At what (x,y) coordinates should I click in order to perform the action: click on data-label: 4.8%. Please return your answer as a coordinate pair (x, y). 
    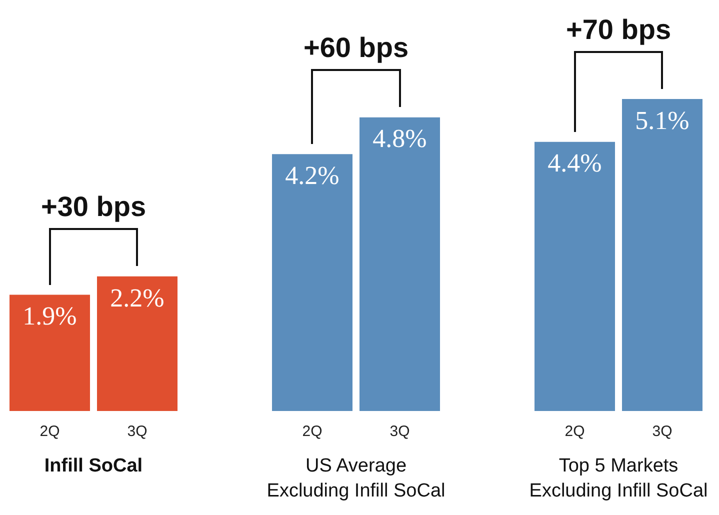
    Looking at the image, I should click on (399, 139).